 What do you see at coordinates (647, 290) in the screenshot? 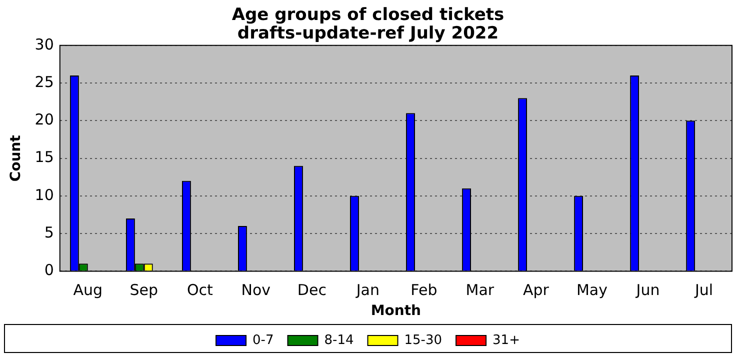
I see `x-tick-label: Jun` at bounding box center [647, 290].